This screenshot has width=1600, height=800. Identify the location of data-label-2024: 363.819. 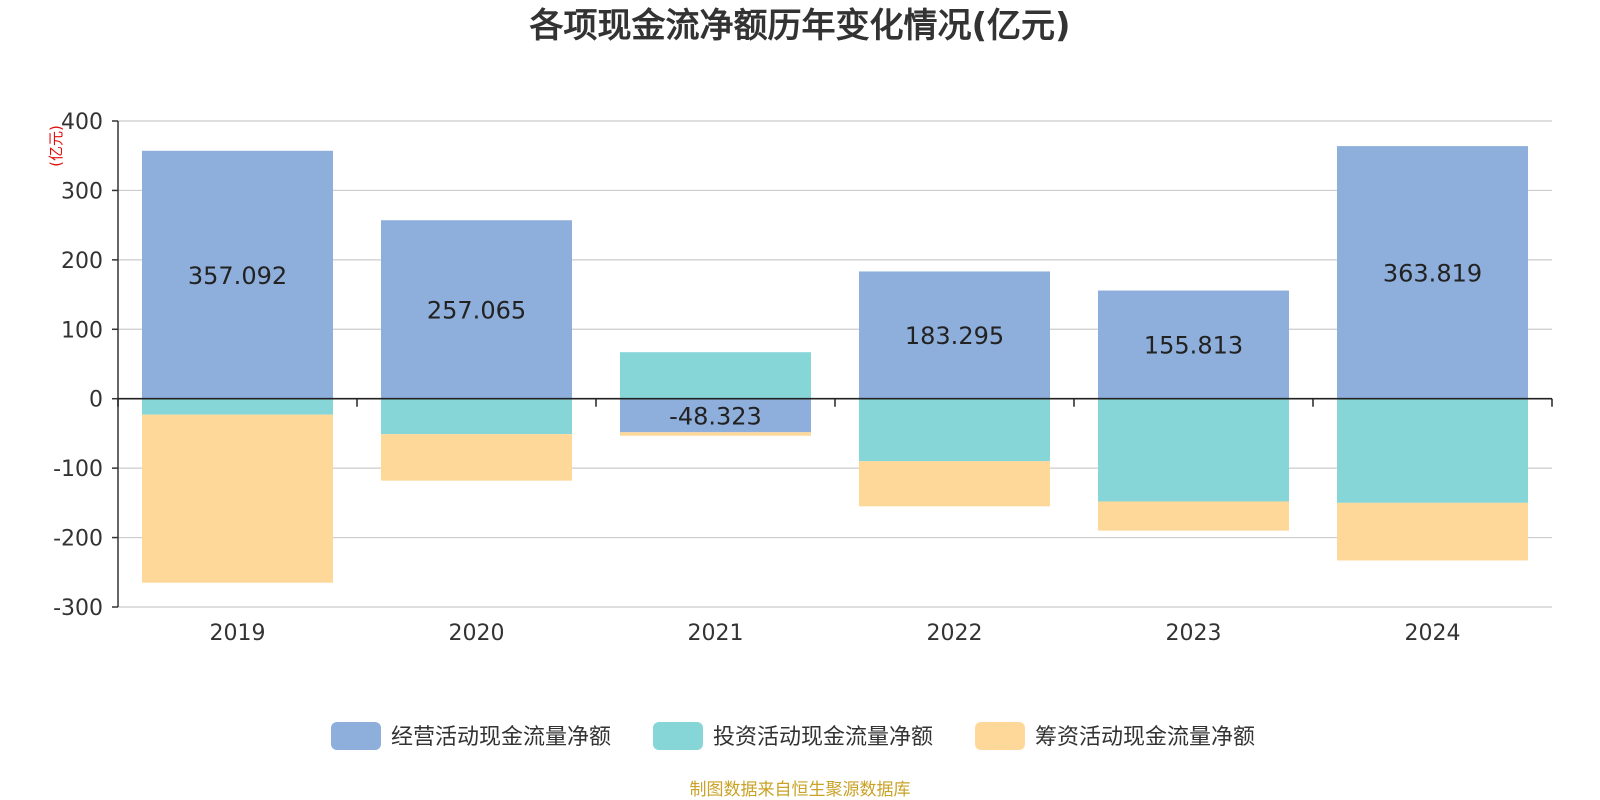
(1432, 273).